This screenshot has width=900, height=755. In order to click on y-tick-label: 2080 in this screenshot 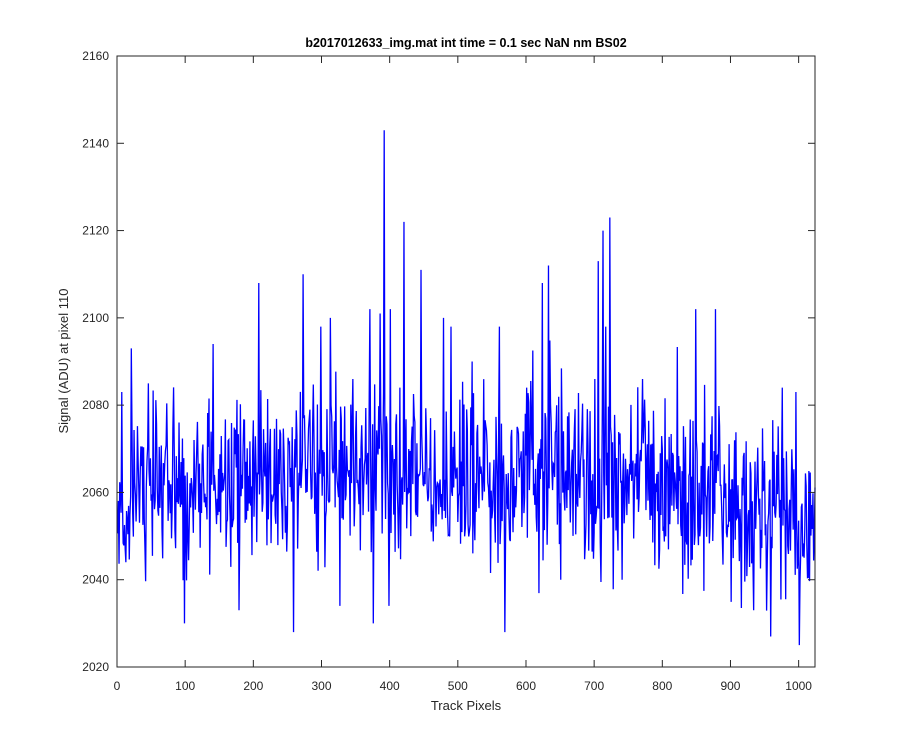, I will do `click(95, 405)`.